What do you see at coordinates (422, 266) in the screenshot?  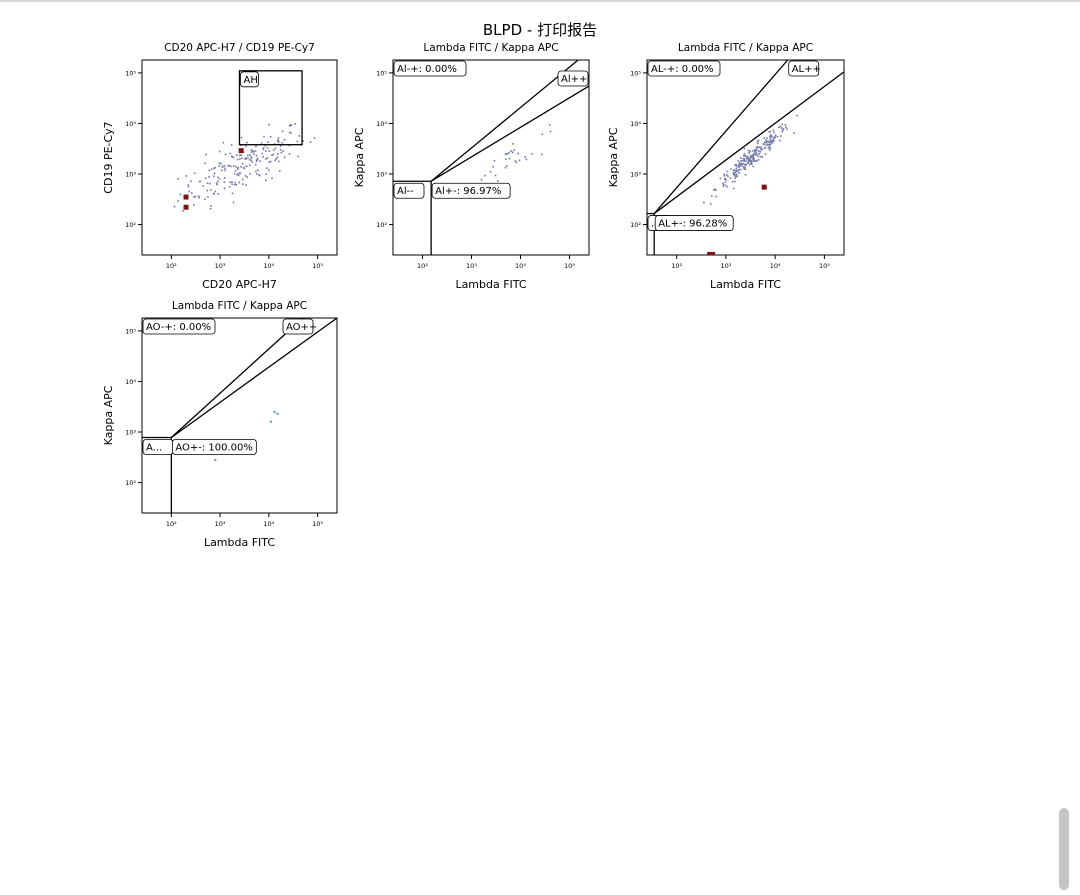 I see `x-tick-label: 10²` at bounding box center [422, 266].